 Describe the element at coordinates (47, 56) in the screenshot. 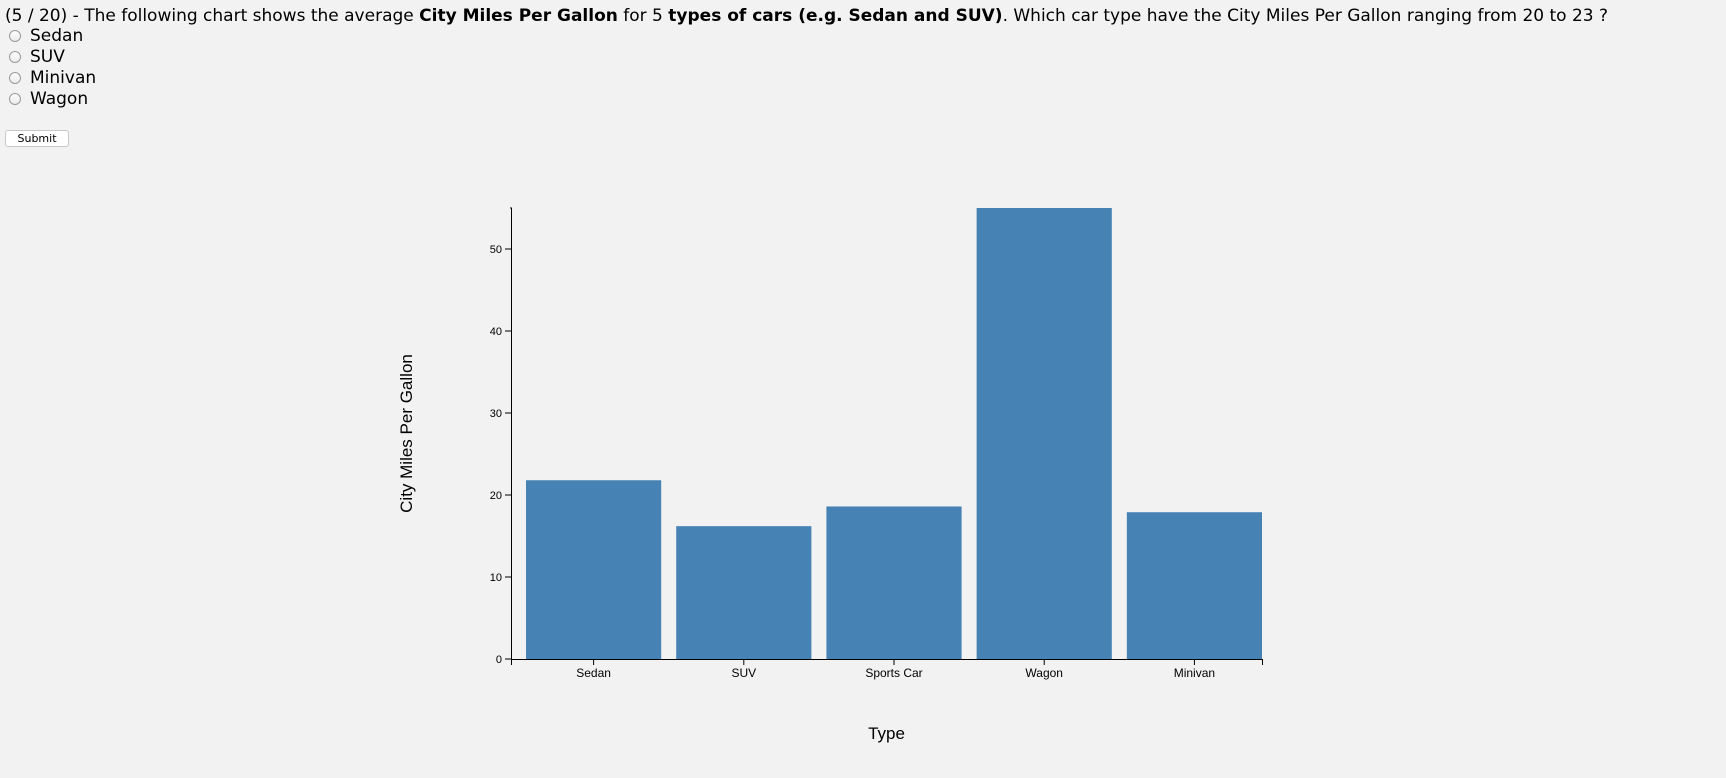

I see `option-label: SUV` at that location.